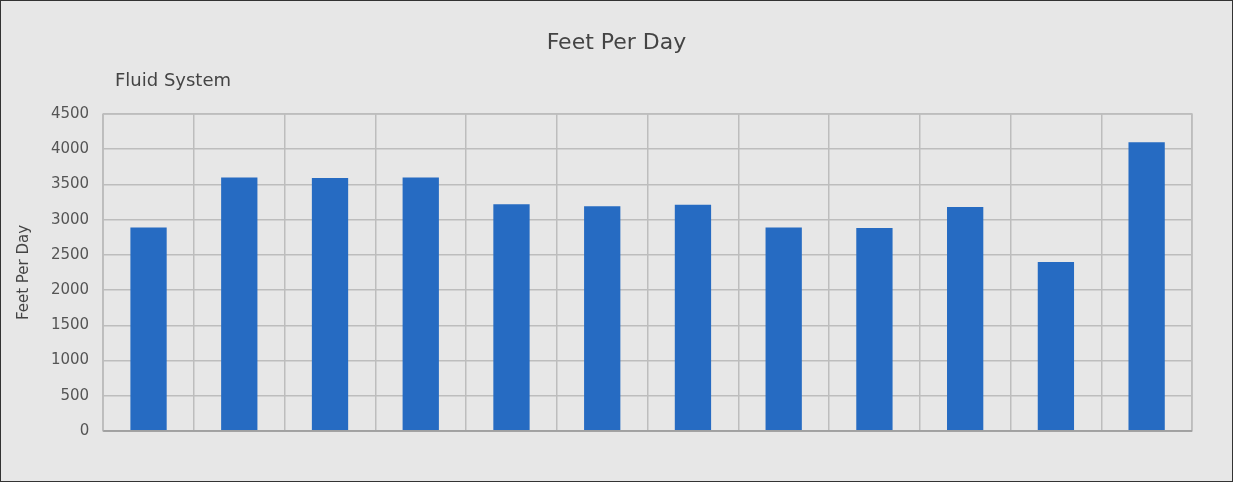 This screenshot has height=482, width=1233. I want to click on y-tick-label: 4000, so click(70, 148).